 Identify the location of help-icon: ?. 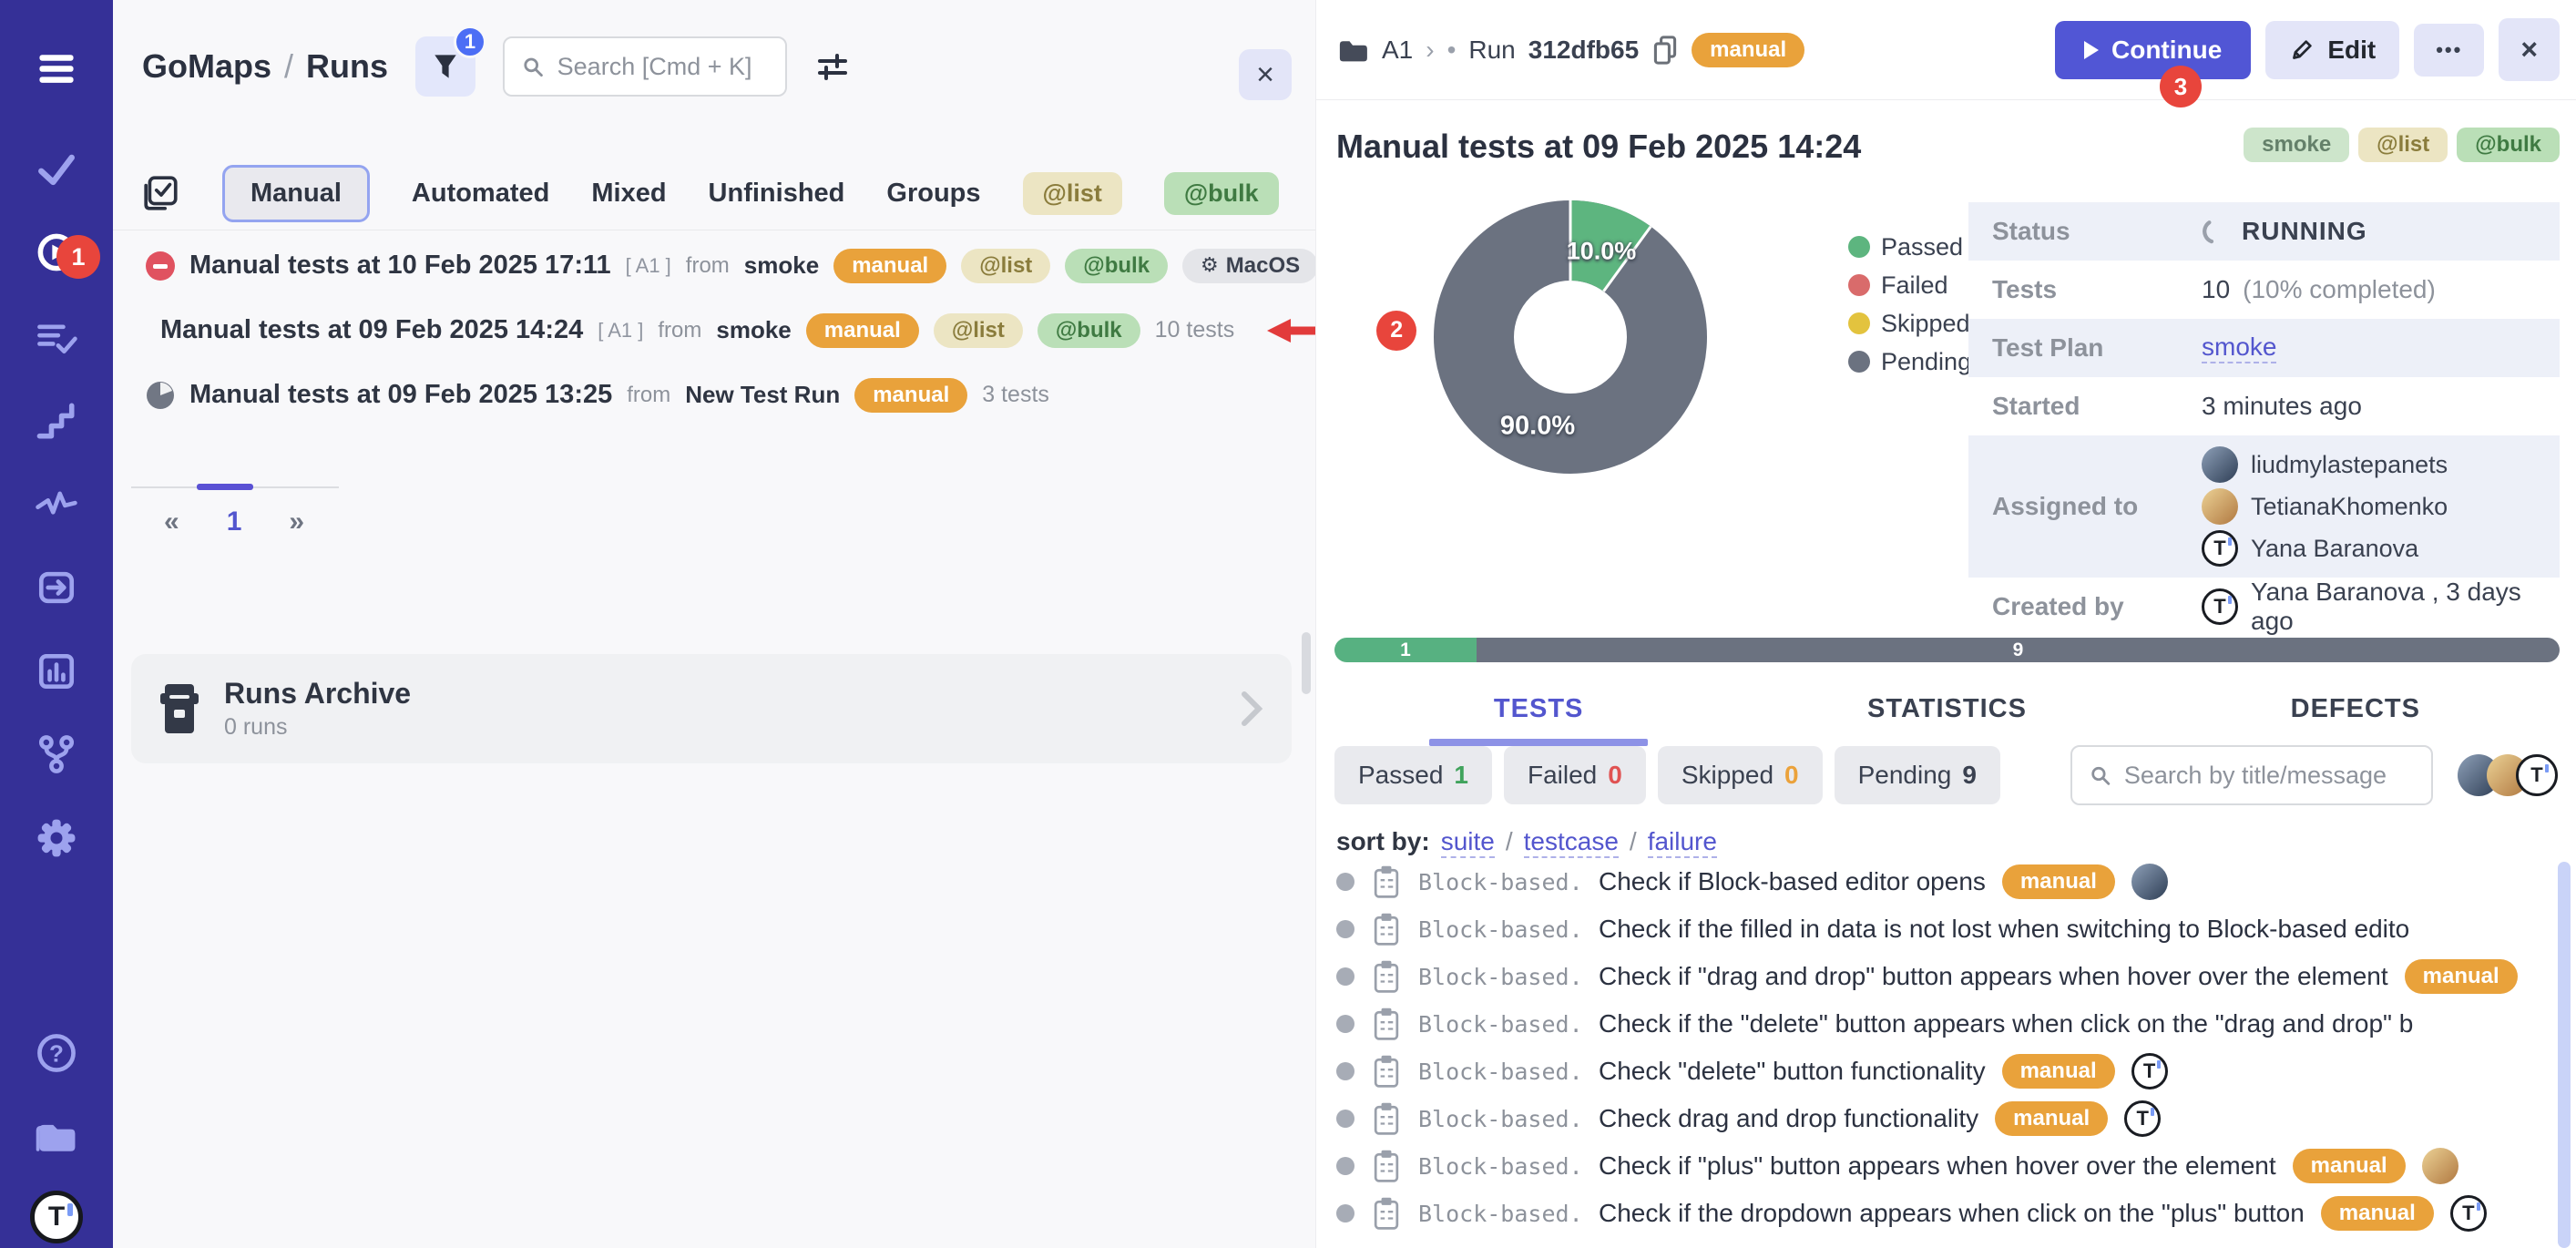
(56, 1054).